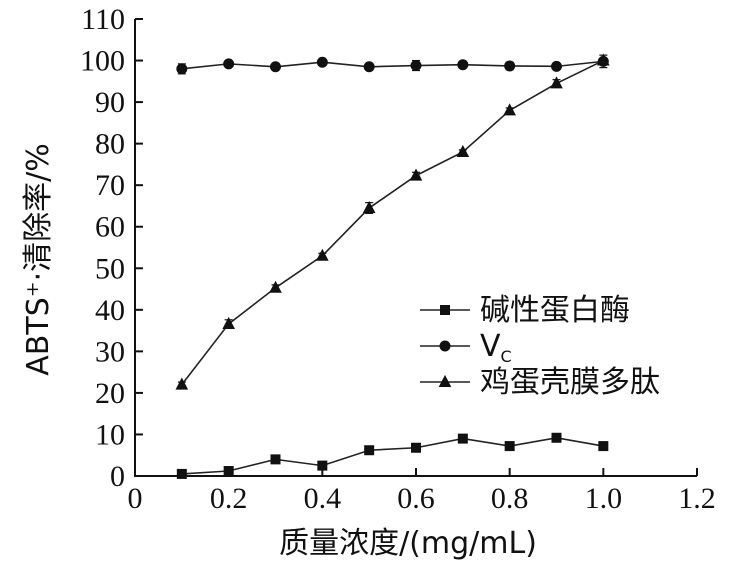 The width and height of the screenshot is (751, 576). What do you see at coordinates (466, 347) in the screenshot?
I see `legend-item-1: VC` at bounding box center [466, 347].